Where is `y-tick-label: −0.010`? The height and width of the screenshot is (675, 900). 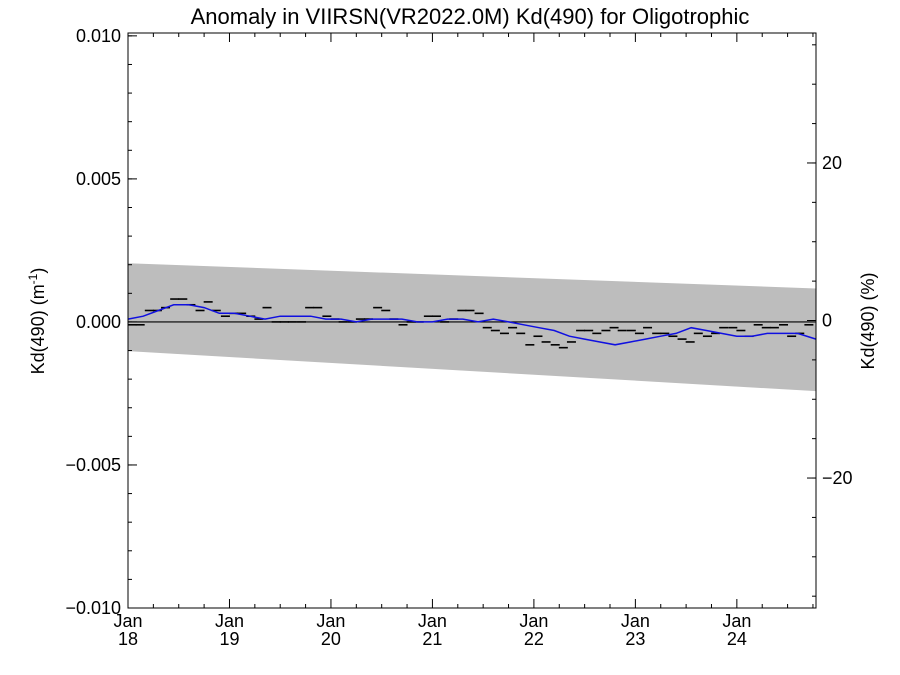 y-tick-label: −0.010 is located at coordinates (93, 608).